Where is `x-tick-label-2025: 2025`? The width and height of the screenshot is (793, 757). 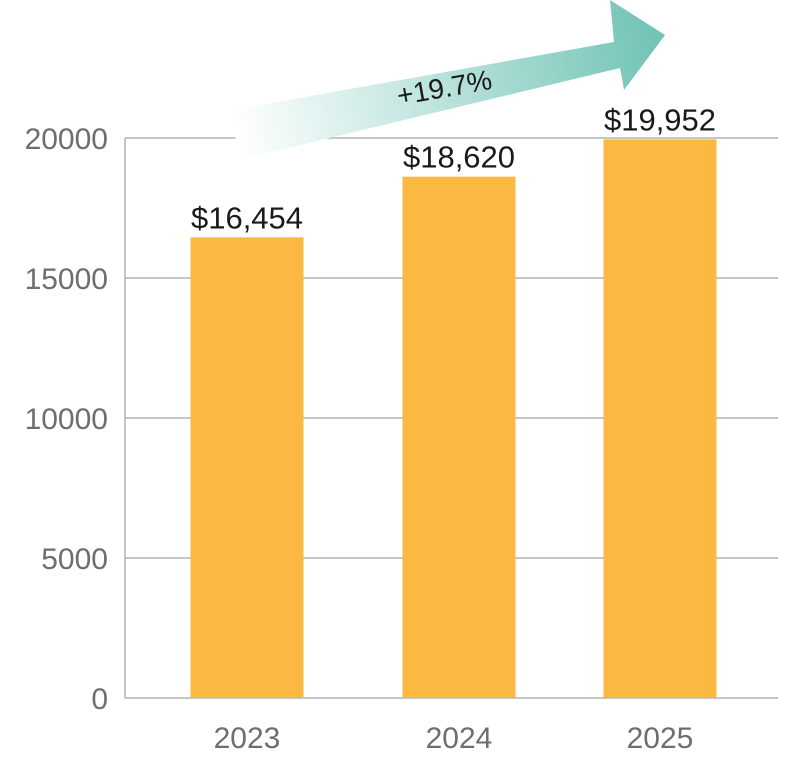
x-tick-label-2025: 2025 is located at coordinates (660, 738).